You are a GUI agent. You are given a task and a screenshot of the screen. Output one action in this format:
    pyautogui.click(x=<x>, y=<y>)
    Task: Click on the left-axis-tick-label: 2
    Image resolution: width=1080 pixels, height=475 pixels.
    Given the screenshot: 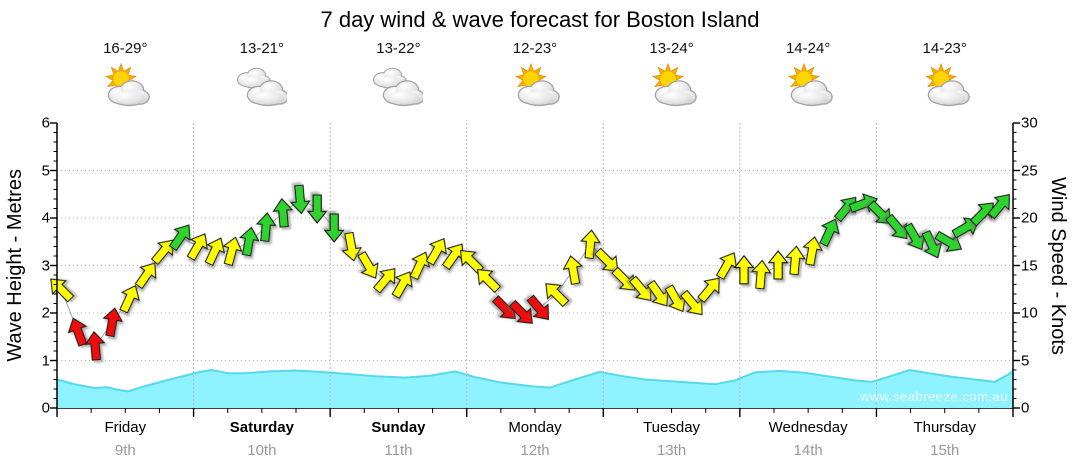 What is the action you would take?
    pyautogui.click(x=45, y=313)
    